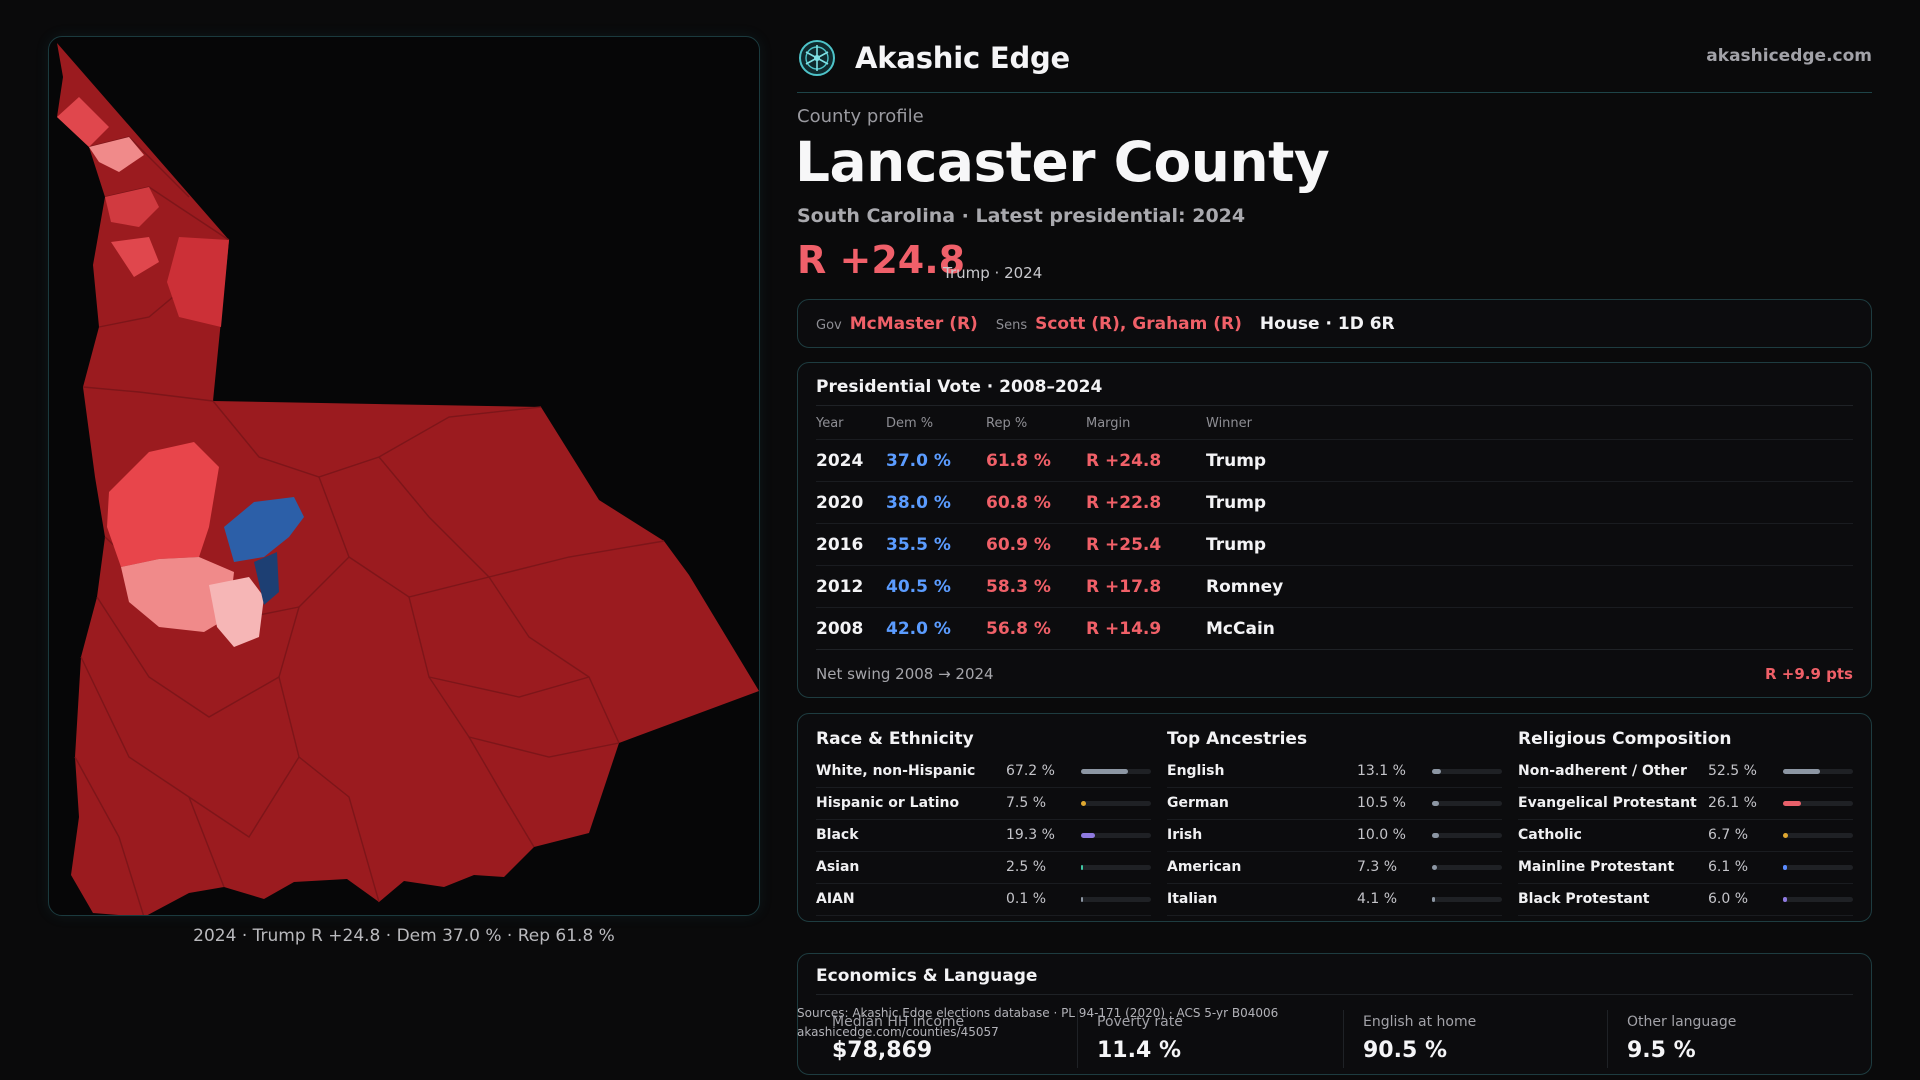 The height and width of the screenshot is (1080, 1920). Describe the element at coordinates (132, 207) in the screenshot. I see `precinct-north-c` at that location.